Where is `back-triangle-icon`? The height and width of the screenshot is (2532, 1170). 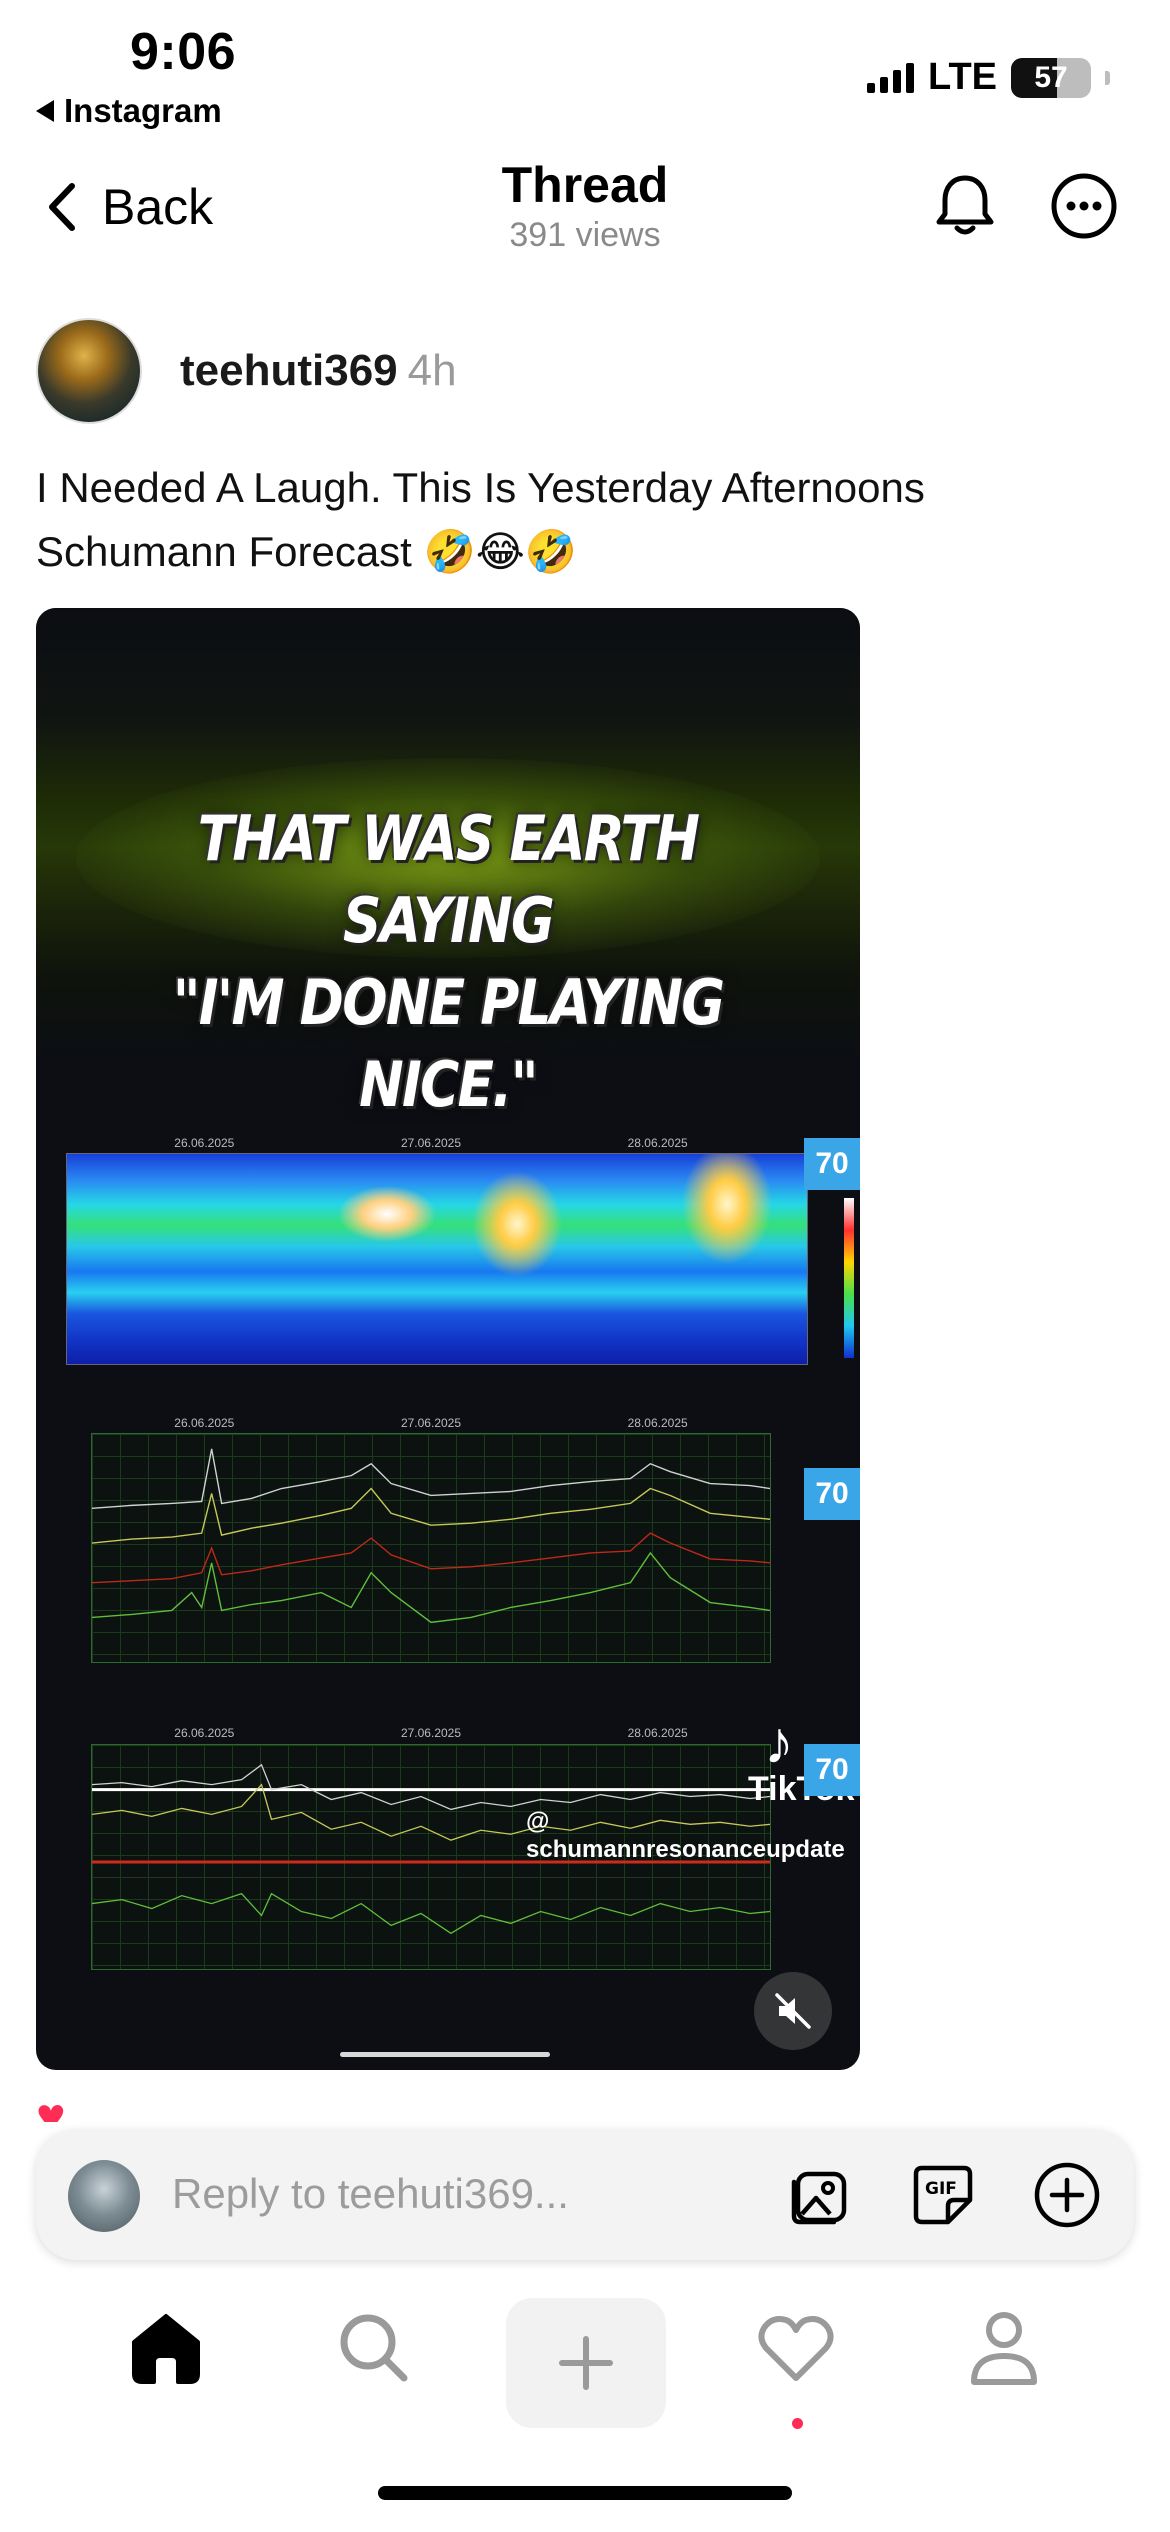 back-triangle-icon is located at coordinates (45, 111).